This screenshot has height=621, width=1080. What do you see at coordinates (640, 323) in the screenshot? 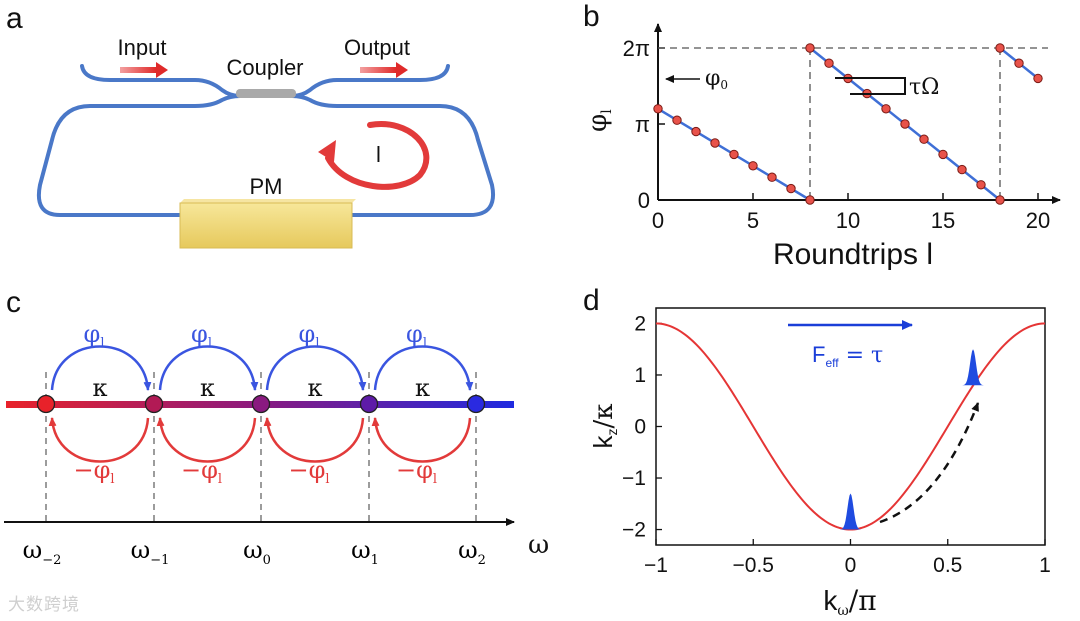
I see `d-ytick-label: 2` at bounding box center [640, 323].